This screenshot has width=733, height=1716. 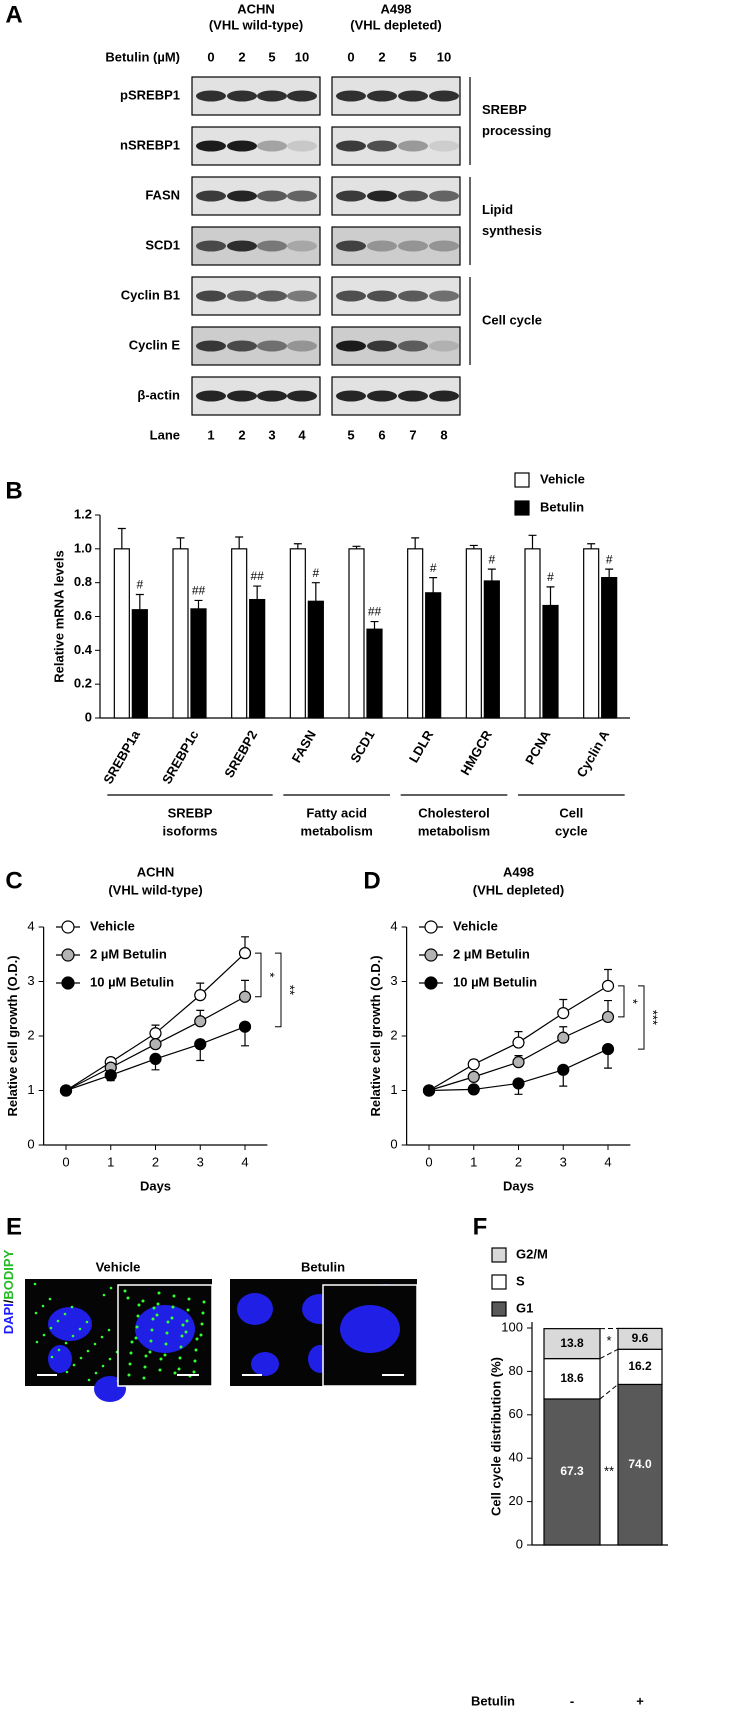 I want to click on y-axis-label: Cell cycle distribution (%), so click(x=495, y=1436).